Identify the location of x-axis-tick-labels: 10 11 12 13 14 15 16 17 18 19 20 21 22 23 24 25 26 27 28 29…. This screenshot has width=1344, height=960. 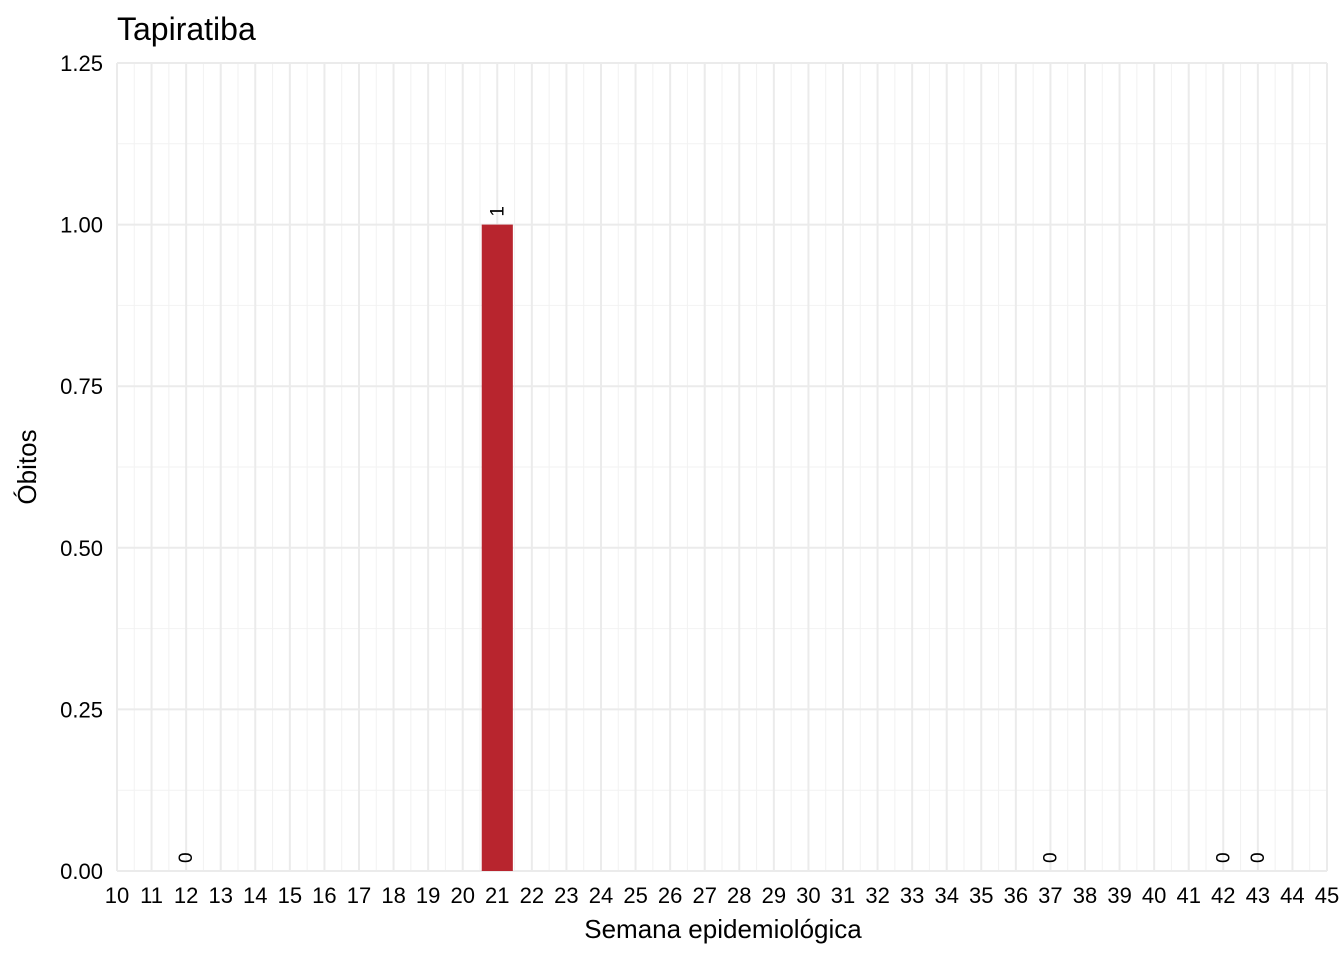
(722, 895).